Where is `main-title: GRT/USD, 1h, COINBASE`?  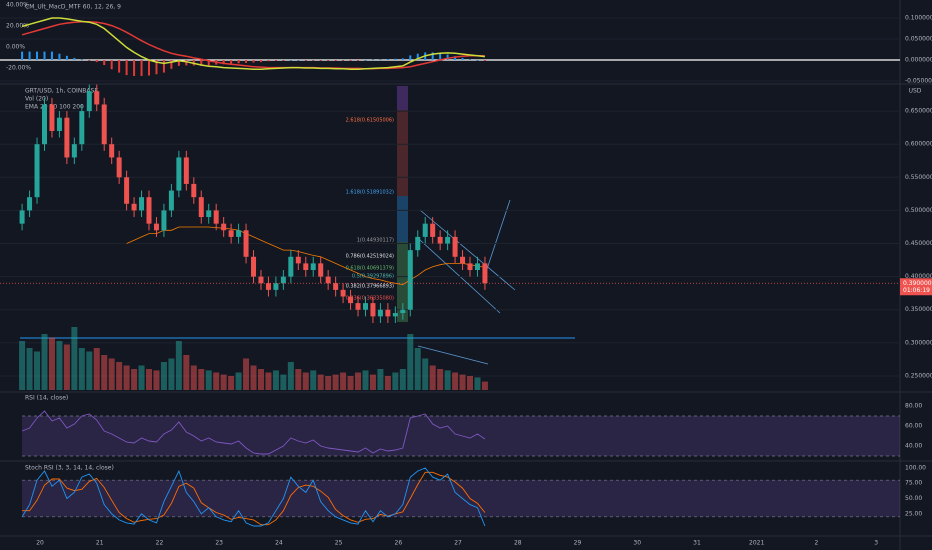 main-title: GRT/USD, 1h, COINBASE is located at coordinates (61, 91).